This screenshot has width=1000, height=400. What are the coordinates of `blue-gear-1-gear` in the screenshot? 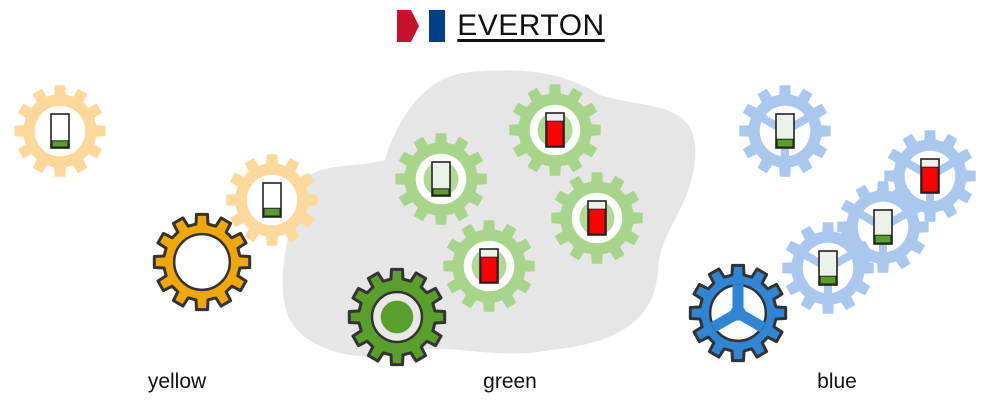 It's located at (785, 131).